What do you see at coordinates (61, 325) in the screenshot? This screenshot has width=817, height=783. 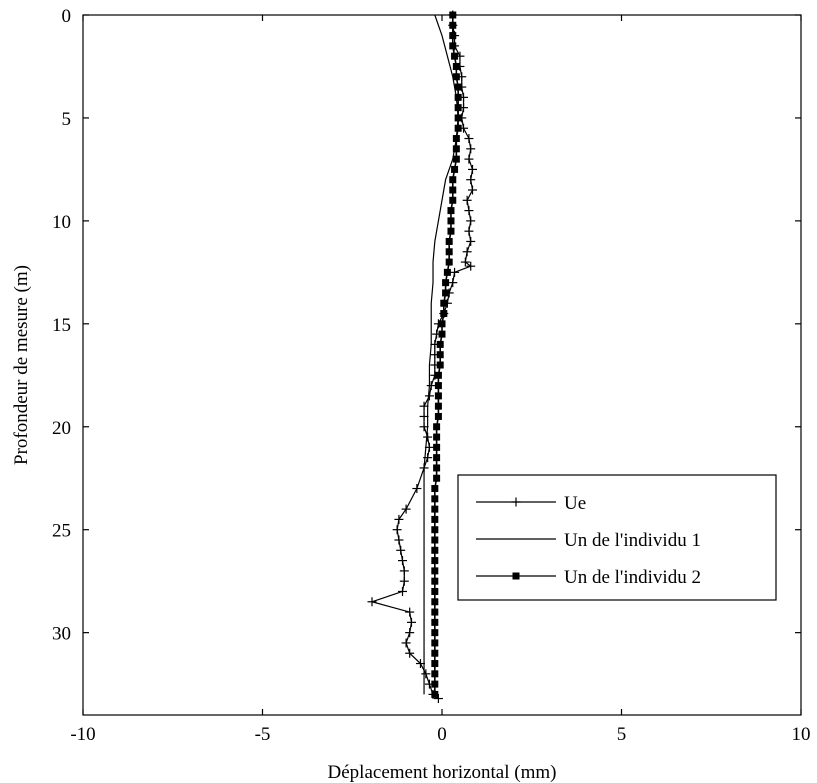 I see `y-tick-label: 15` at bounding box center [61, 325].